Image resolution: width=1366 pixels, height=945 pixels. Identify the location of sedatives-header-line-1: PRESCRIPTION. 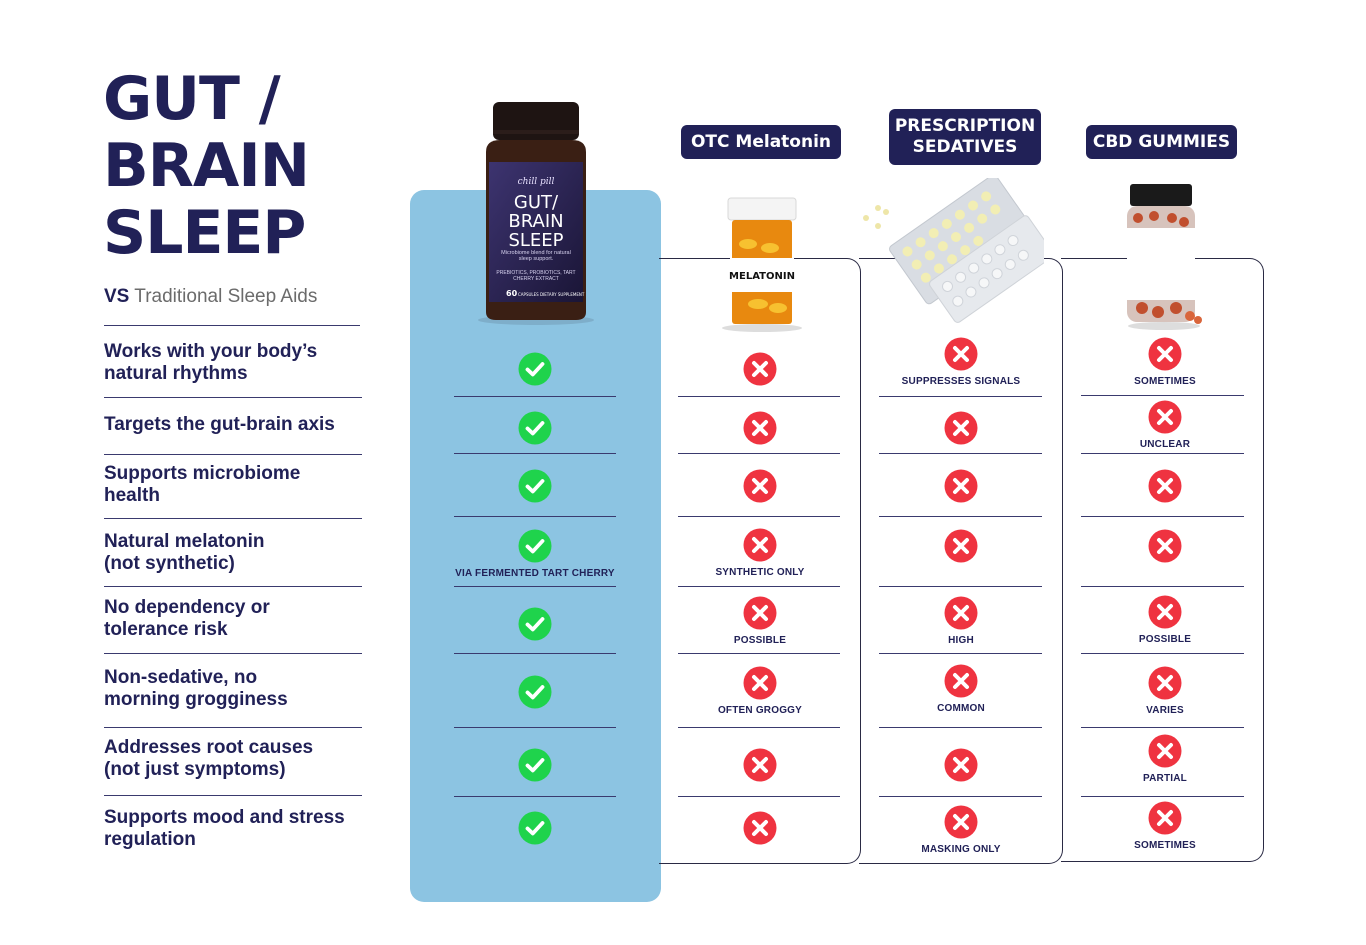
(965, 126).